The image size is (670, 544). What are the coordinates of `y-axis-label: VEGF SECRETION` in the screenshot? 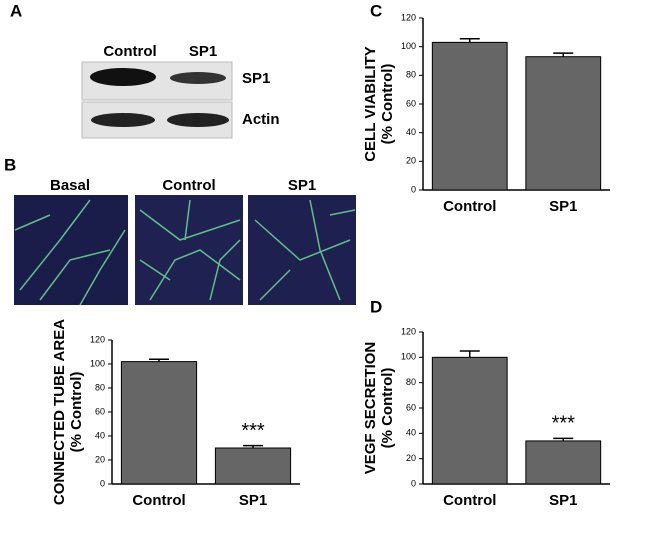 It's located at (370, 408).